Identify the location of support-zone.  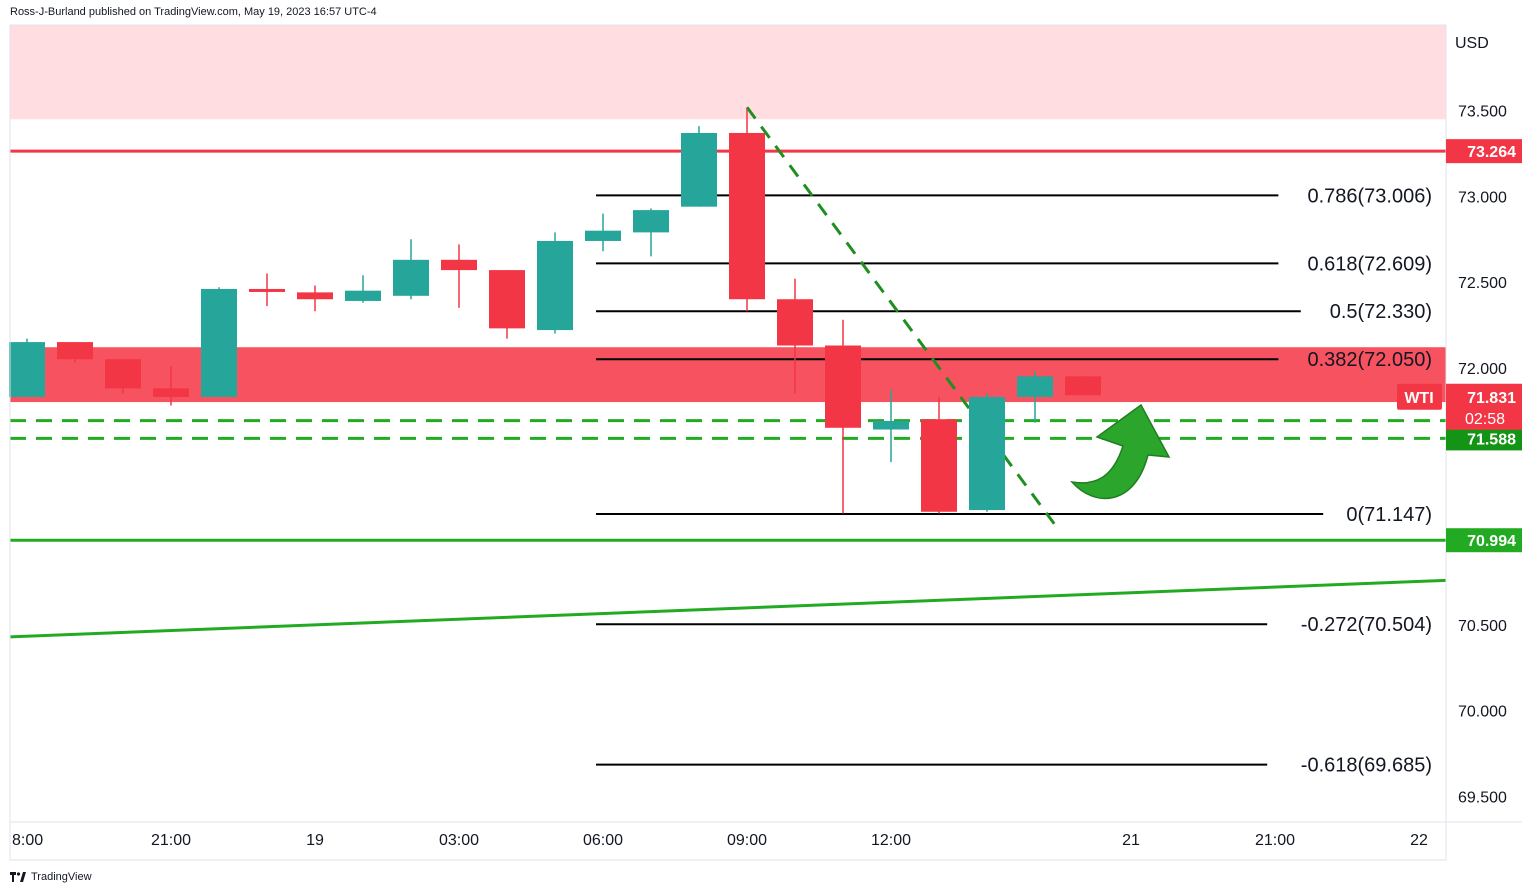
(728, 375).